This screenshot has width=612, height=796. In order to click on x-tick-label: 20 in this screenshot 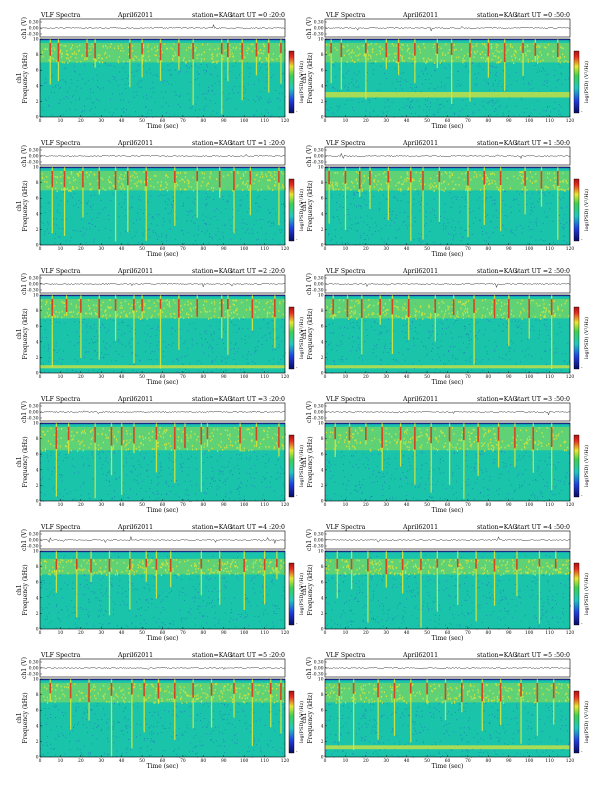, I will do `click(366, 633)`.